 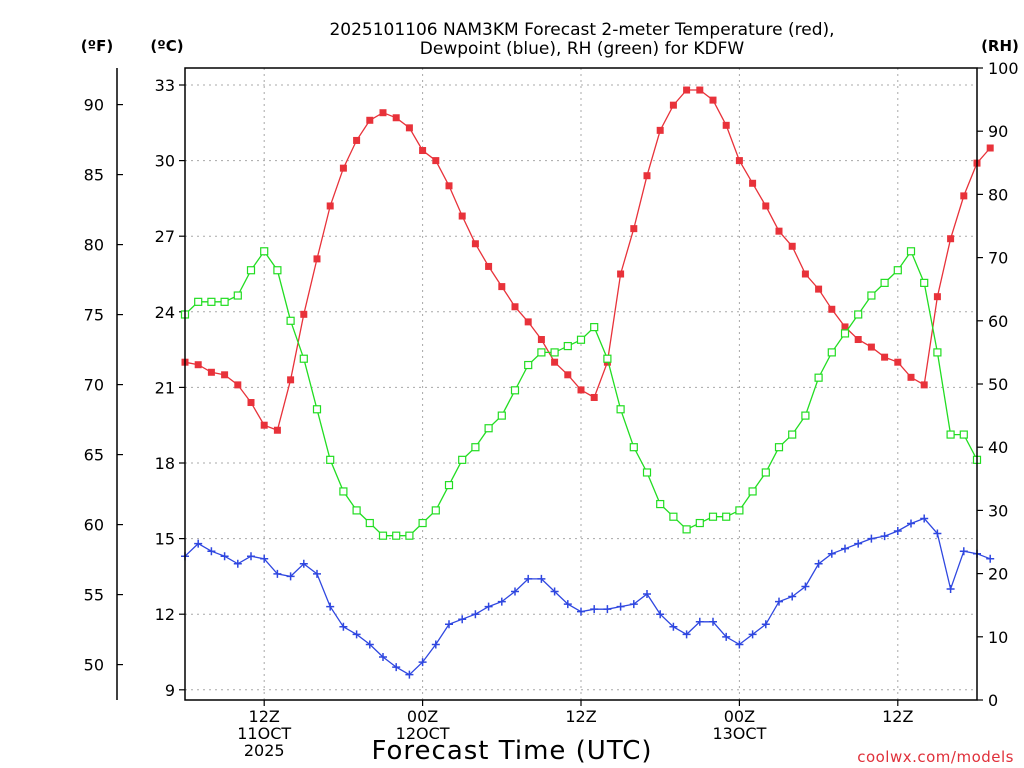 What do you see at coordinates (211, 372) in the screenshot?
I see `2-meter-temperature-point-2` at bounding box center [211, 372].